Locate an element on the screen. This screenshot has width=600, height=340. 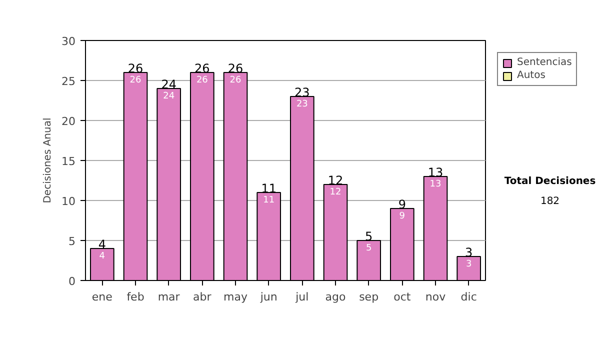
x-tick-label: oct is located at coordinates (403, 297).